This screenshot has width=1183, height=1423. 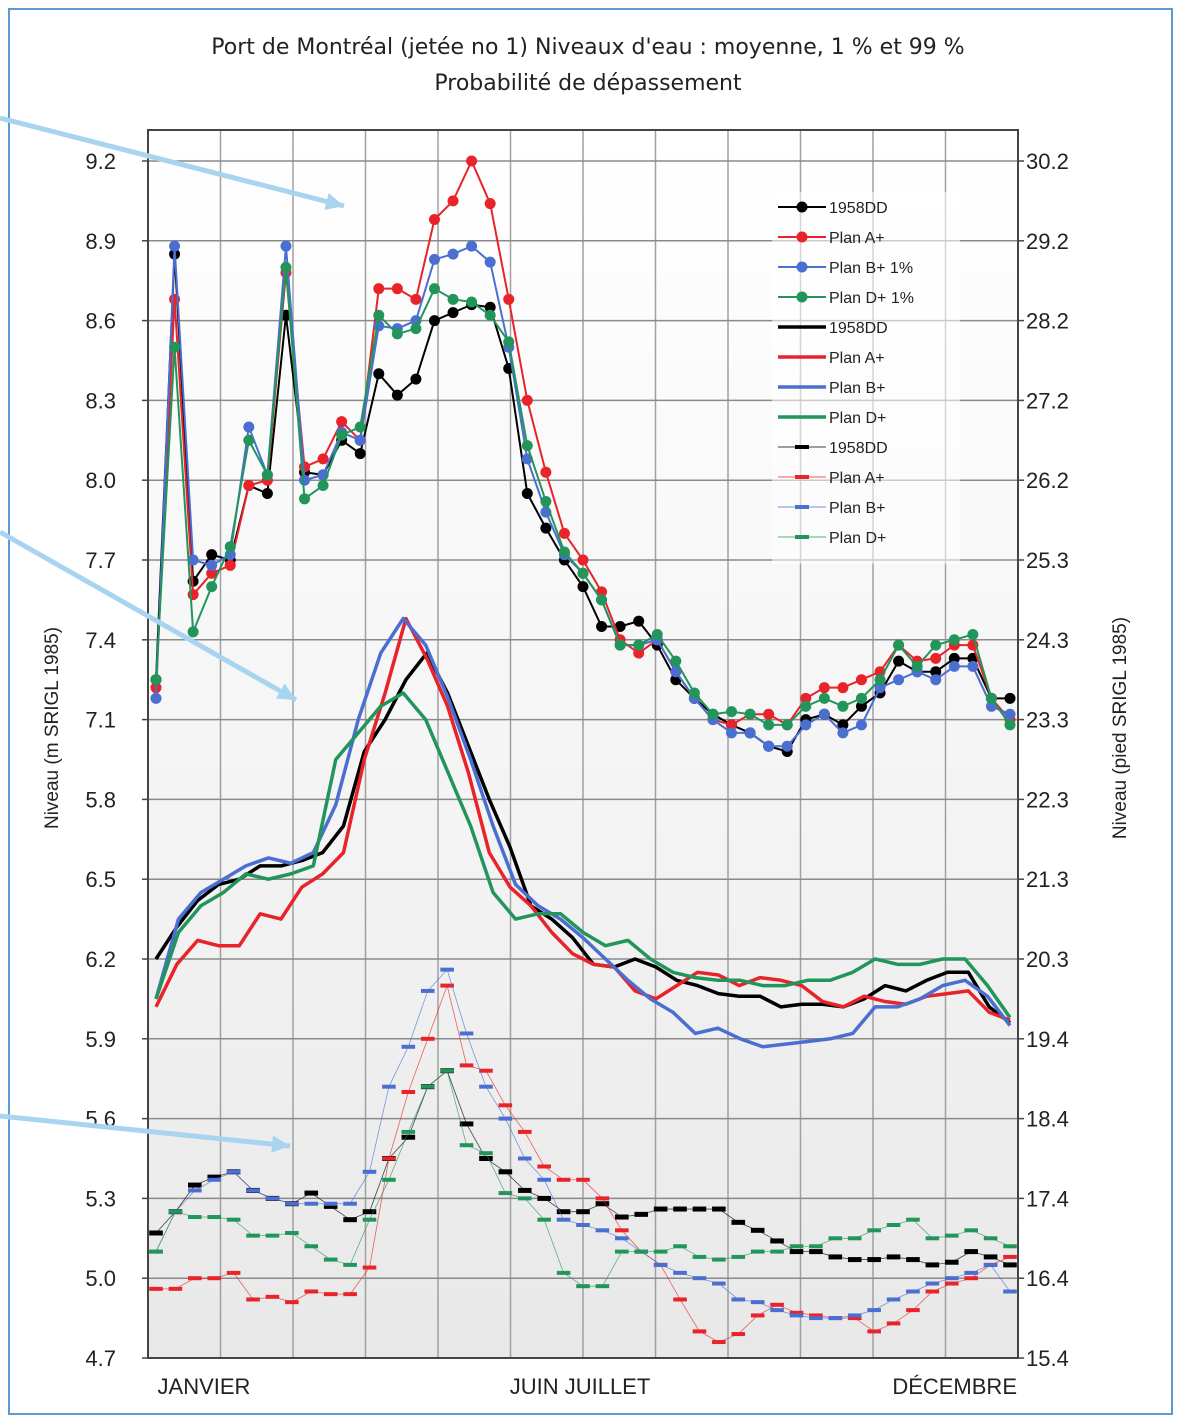 What do you see at coordinates (100, 1039) in the screenshot?
I see `y-tick-label: 5.9` at bounding box center [100, 1039].